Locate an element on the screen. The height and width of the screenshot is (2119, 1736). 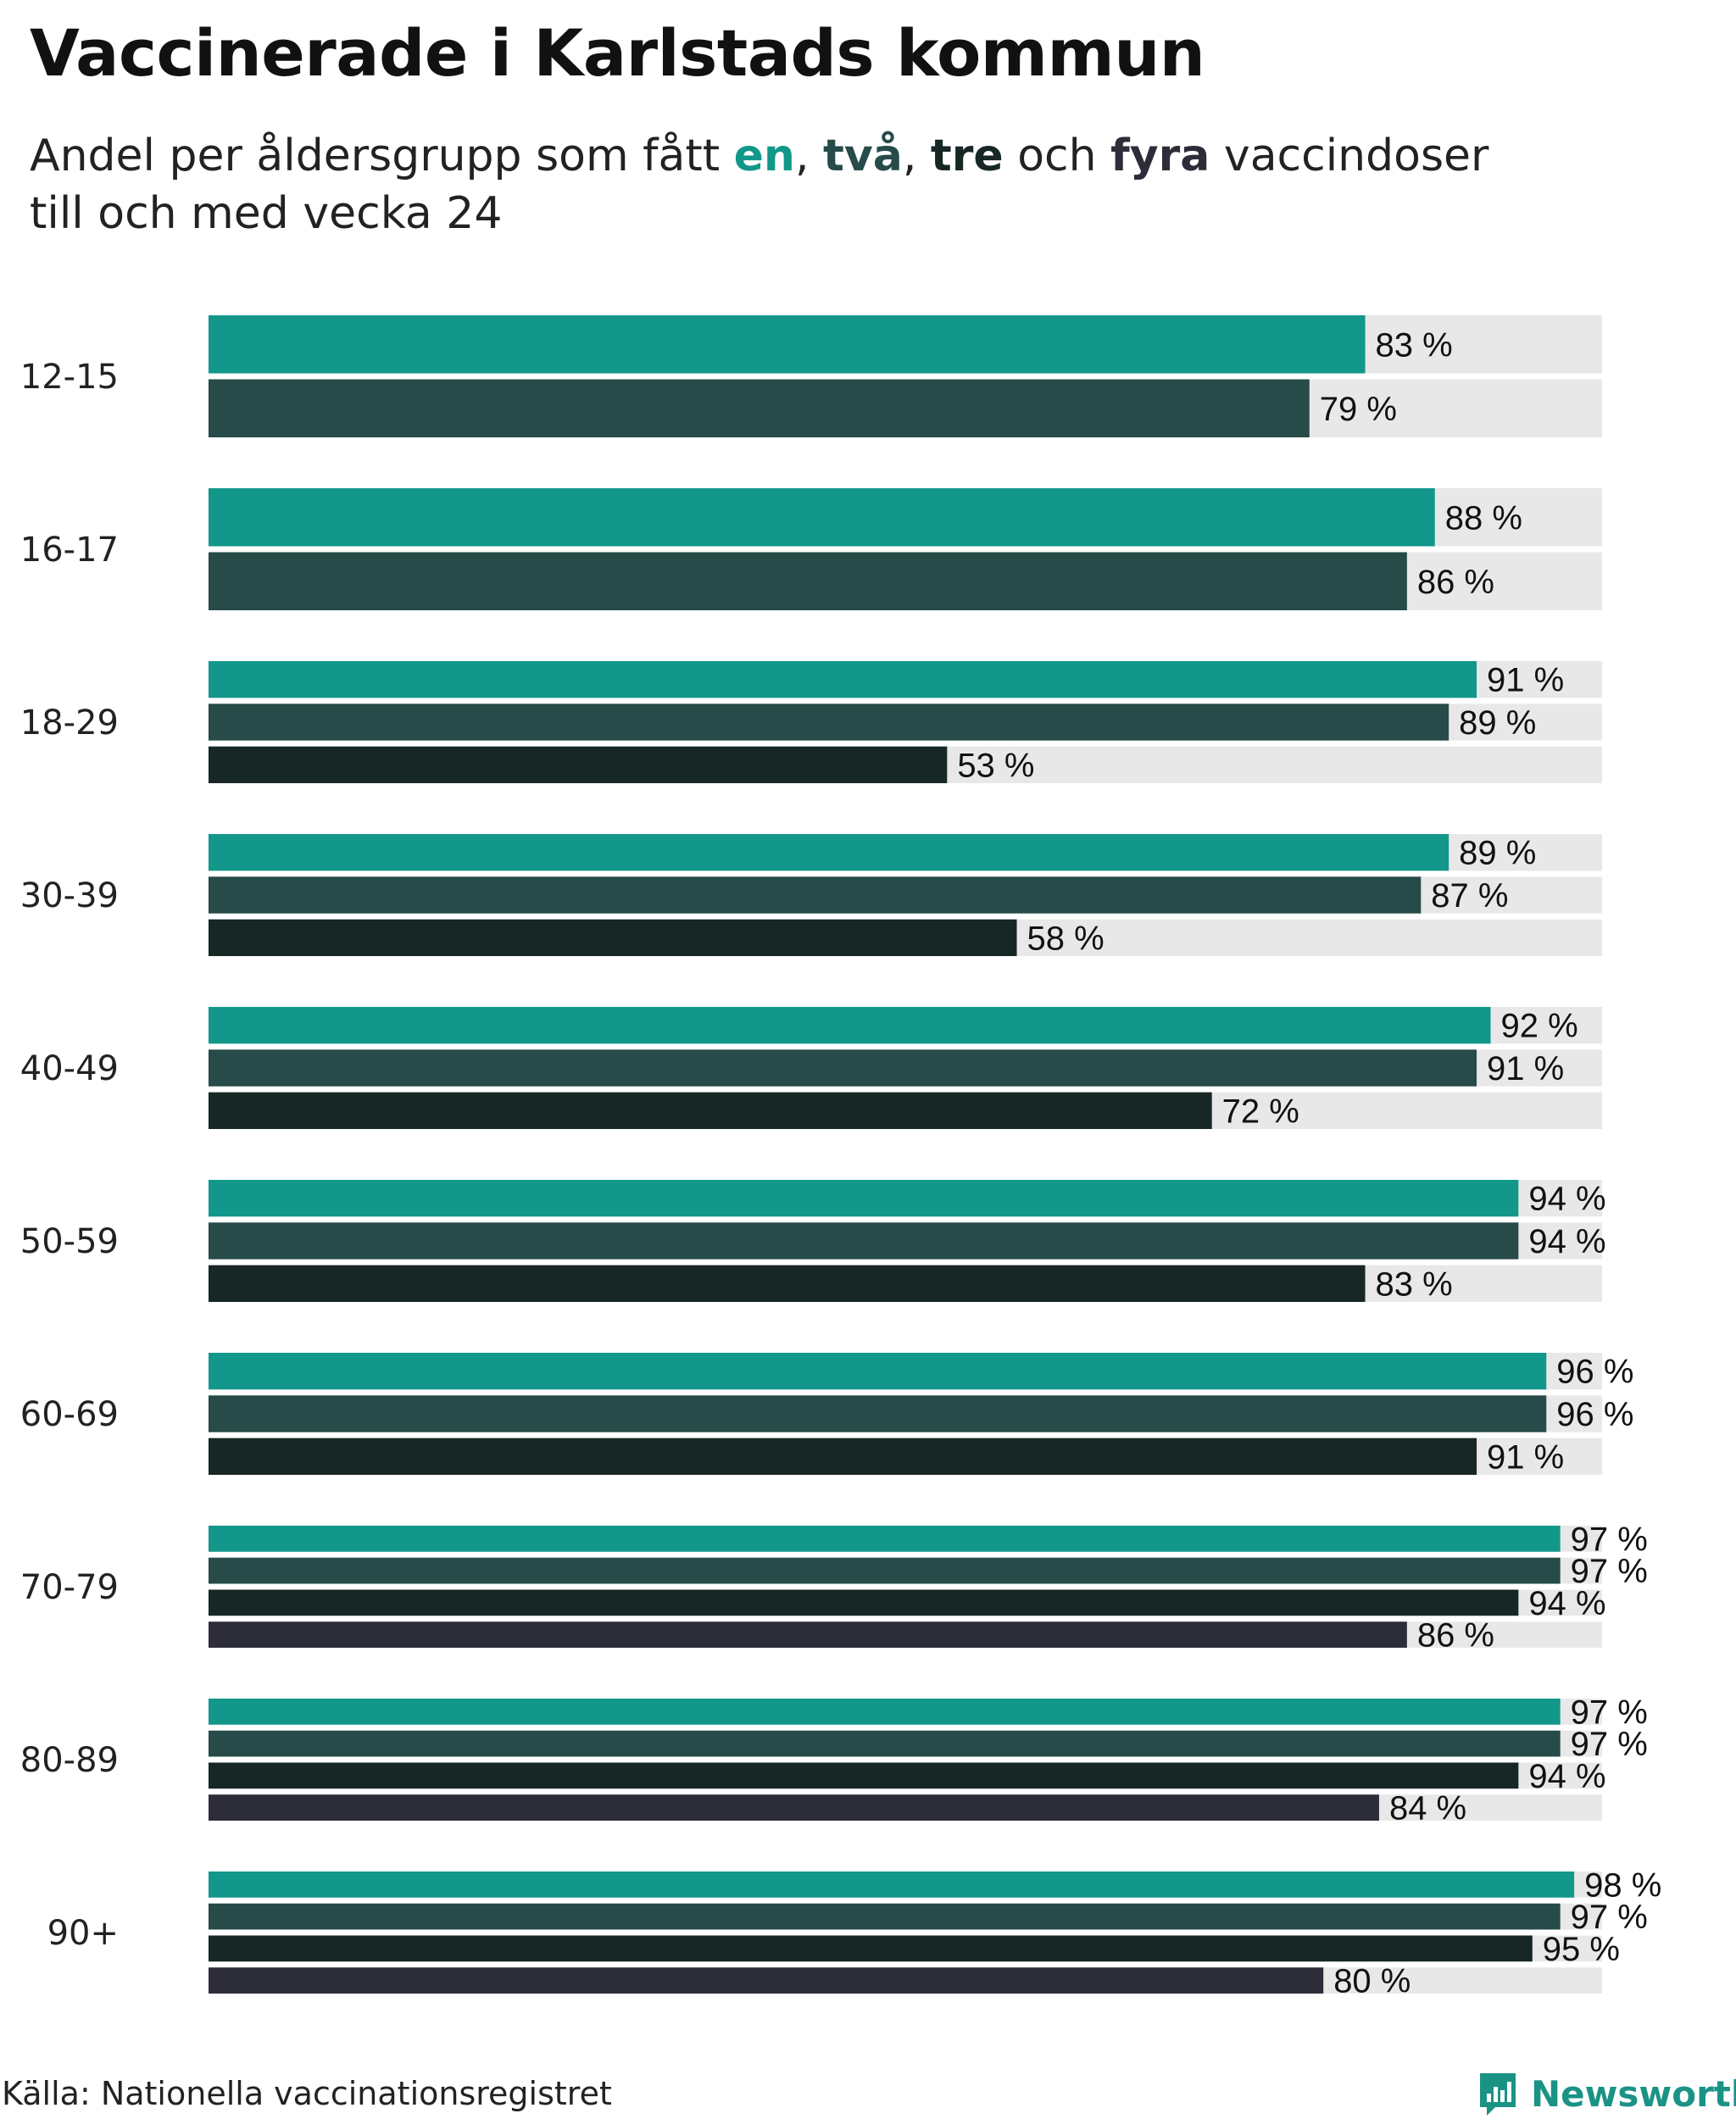
value-label-70-79-dose-4: 86 % is located at coordinates (1455, 1636).